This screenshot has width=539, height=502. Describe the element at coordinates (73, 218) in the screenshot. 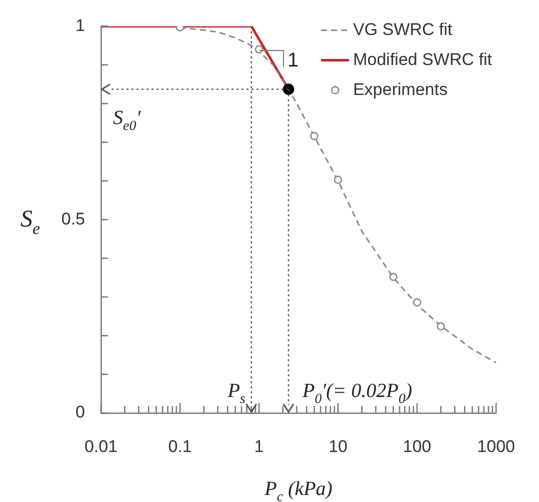

I see `y-tick-label: 0.5` at that location.